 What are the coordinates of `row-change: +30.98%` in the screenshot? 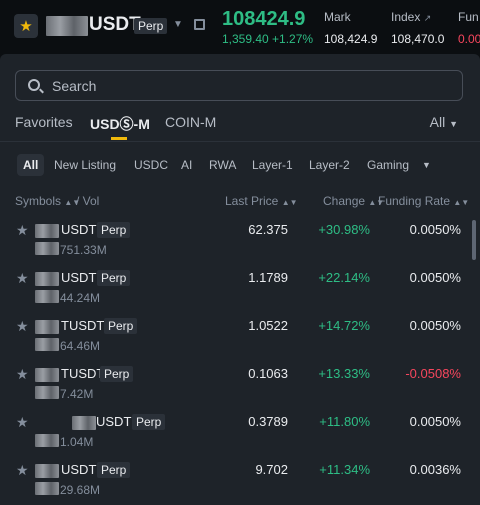 It's located at (344, 229).